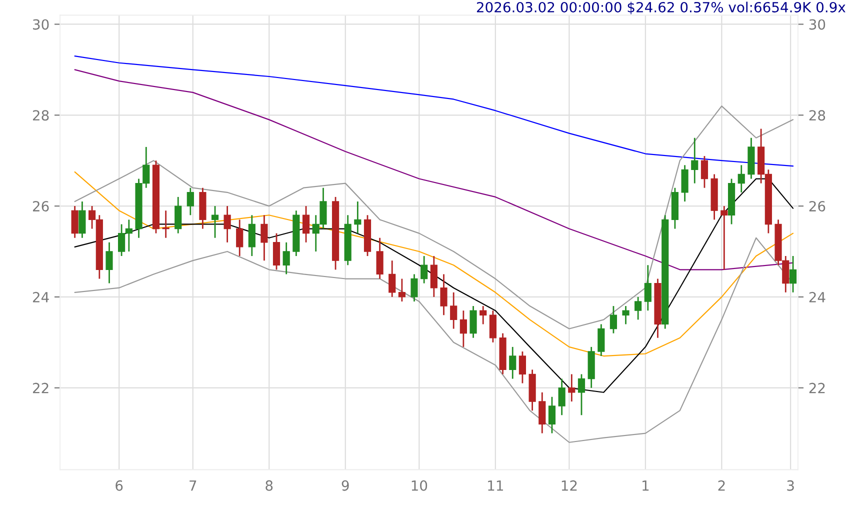  What do you see at coordinates (41, 24) in the screenshot?
I see `y-tick-label: 30` at bounding box center [41, 24].